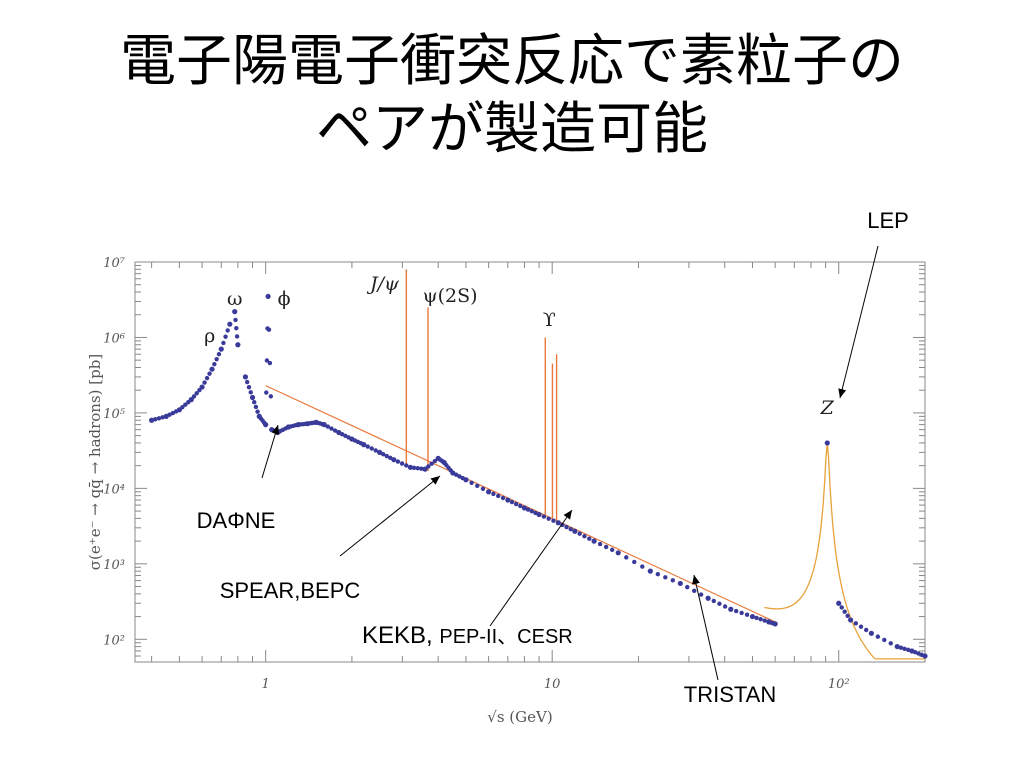  I want to click on resonance-label: ρ, so click(209, 336).